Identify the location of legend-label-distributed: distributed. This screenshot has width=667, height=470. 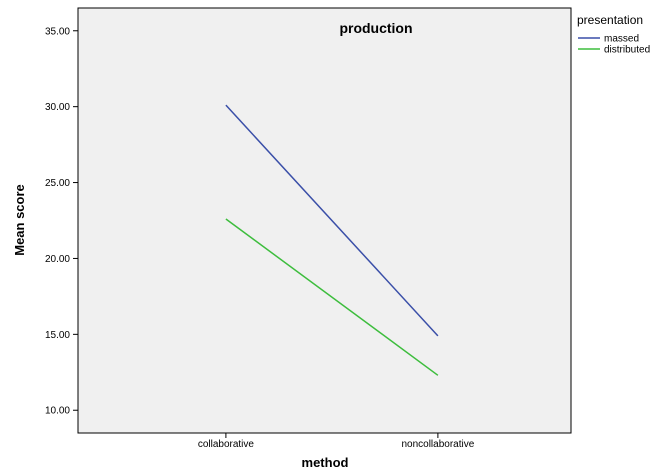
(627, 50).